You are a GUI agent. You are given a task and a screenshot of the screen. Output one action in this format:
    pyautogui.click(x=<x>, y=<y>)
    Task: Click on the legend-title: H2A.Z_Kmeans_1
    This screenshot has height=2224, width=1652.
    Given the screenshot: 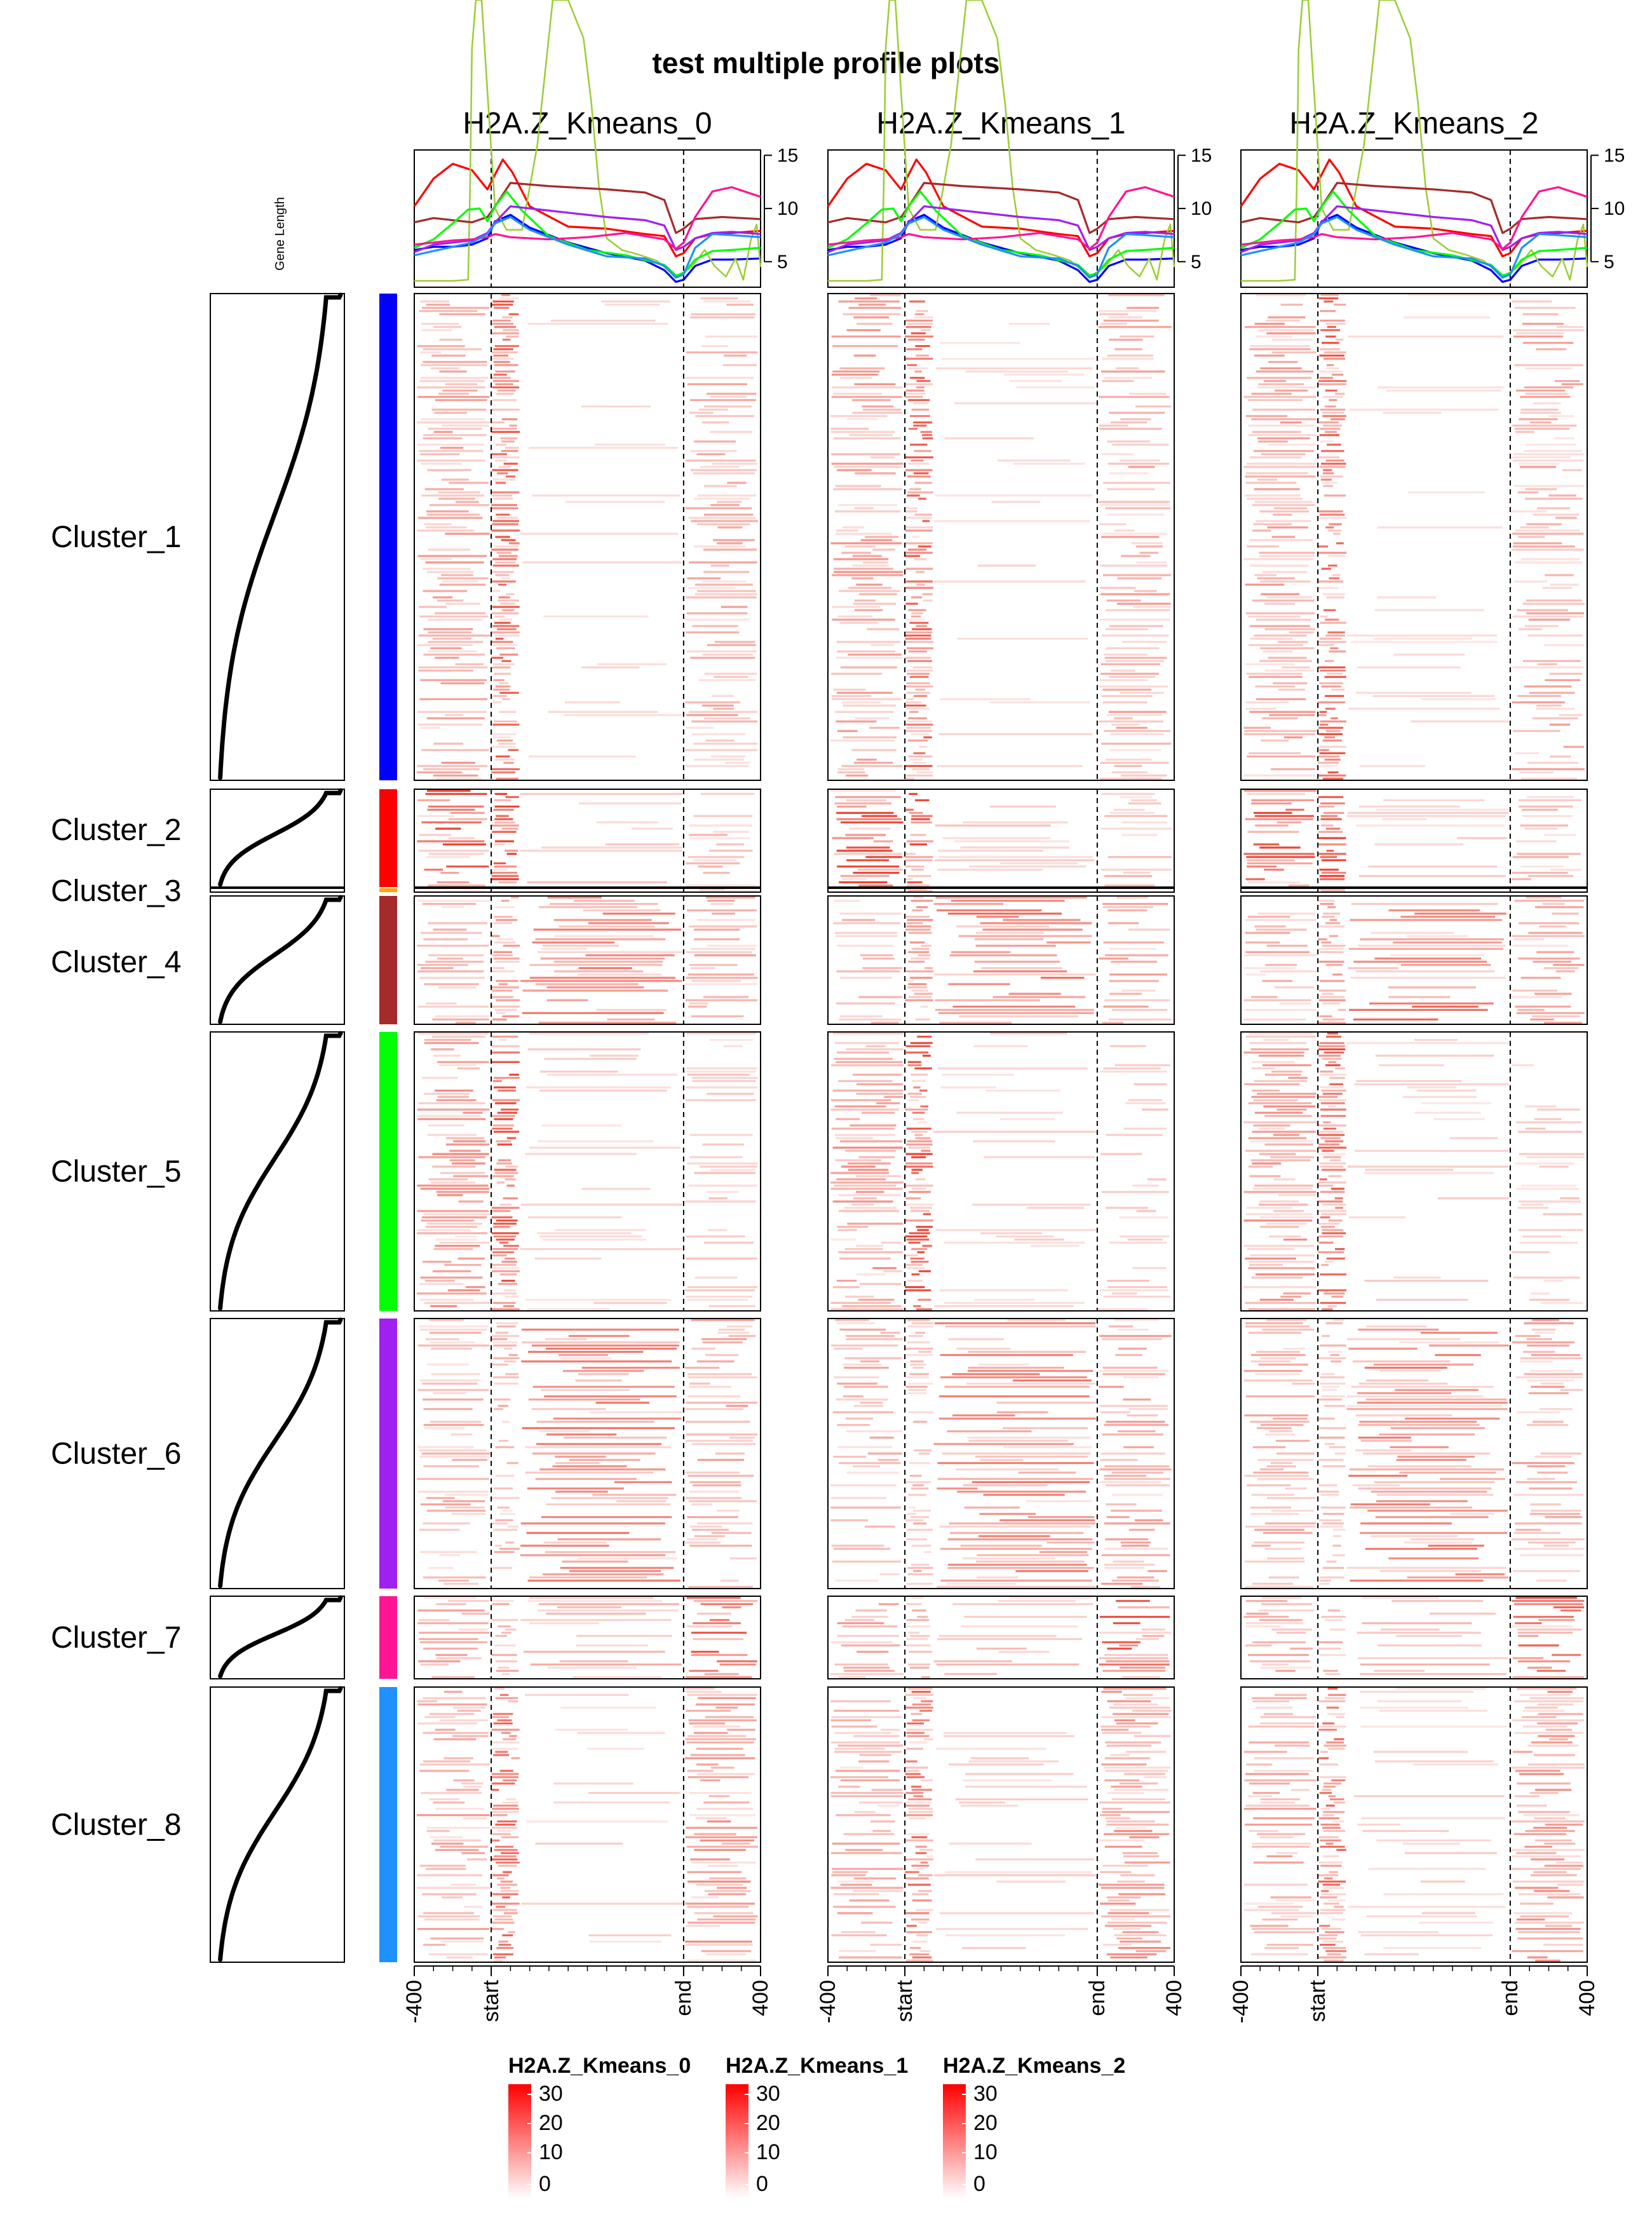 What is the action you would take?
    pyautogui.click(x=817, y=2066)
    